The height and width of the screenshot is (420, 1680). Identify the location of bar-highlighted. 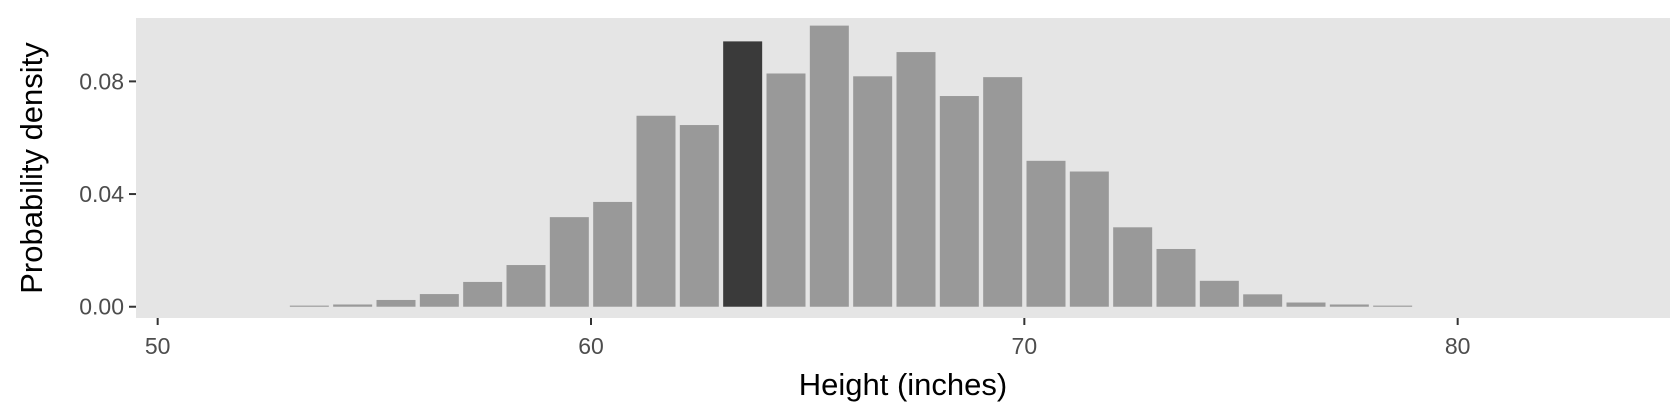
(743, 174).